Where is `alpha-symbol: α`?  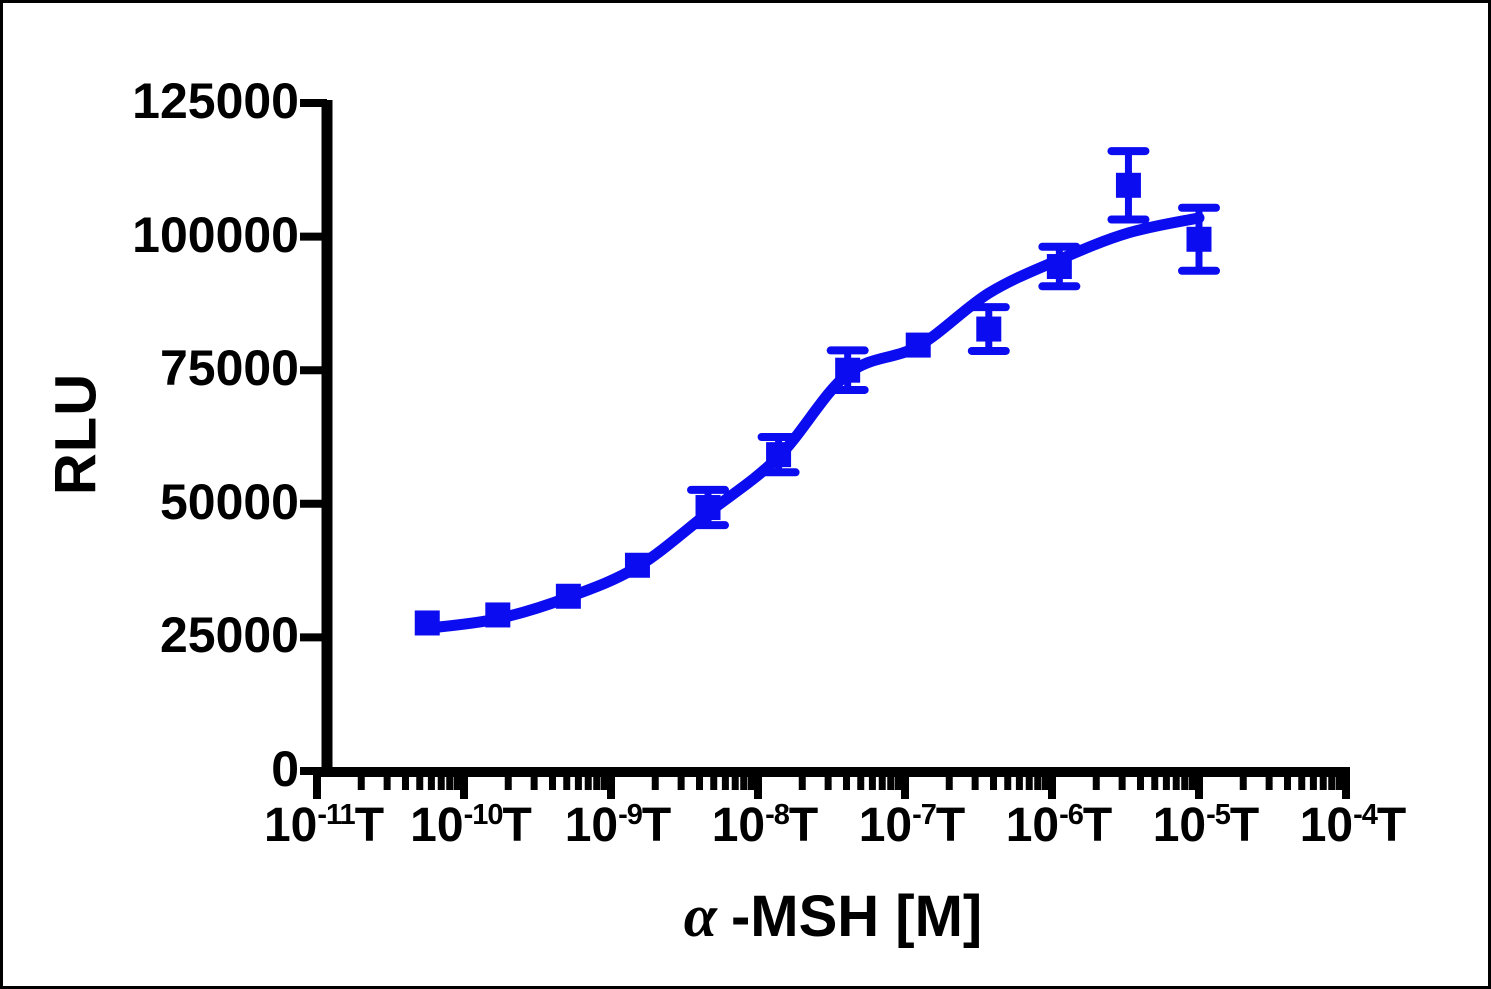
alpha-symbol: α is located at coordinates (700, 916).